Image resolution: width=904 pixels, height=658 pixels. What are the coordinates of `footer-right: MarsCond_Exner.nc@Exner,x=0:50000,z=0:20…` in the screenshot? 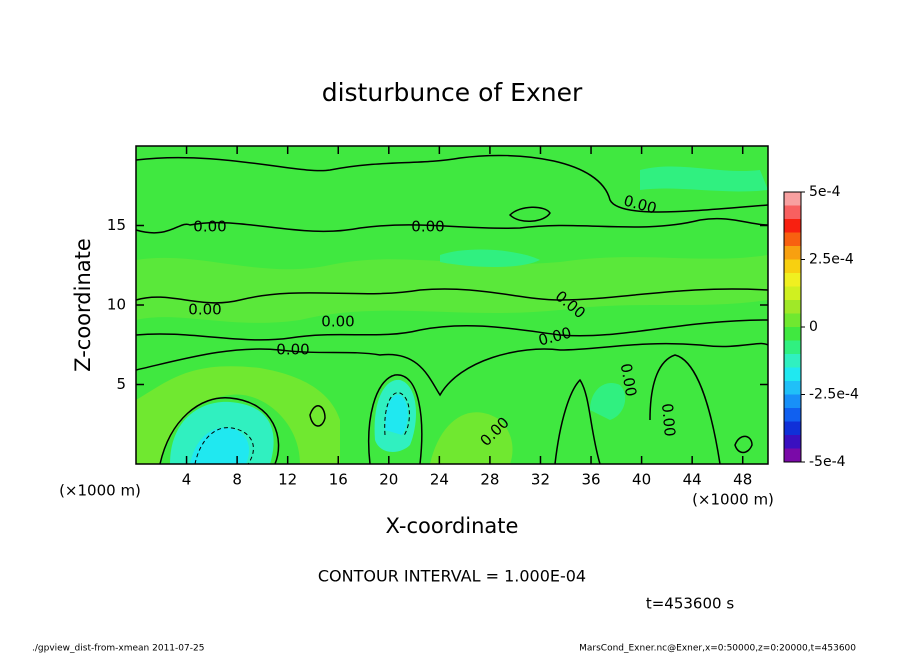 It's located at (717, 649).